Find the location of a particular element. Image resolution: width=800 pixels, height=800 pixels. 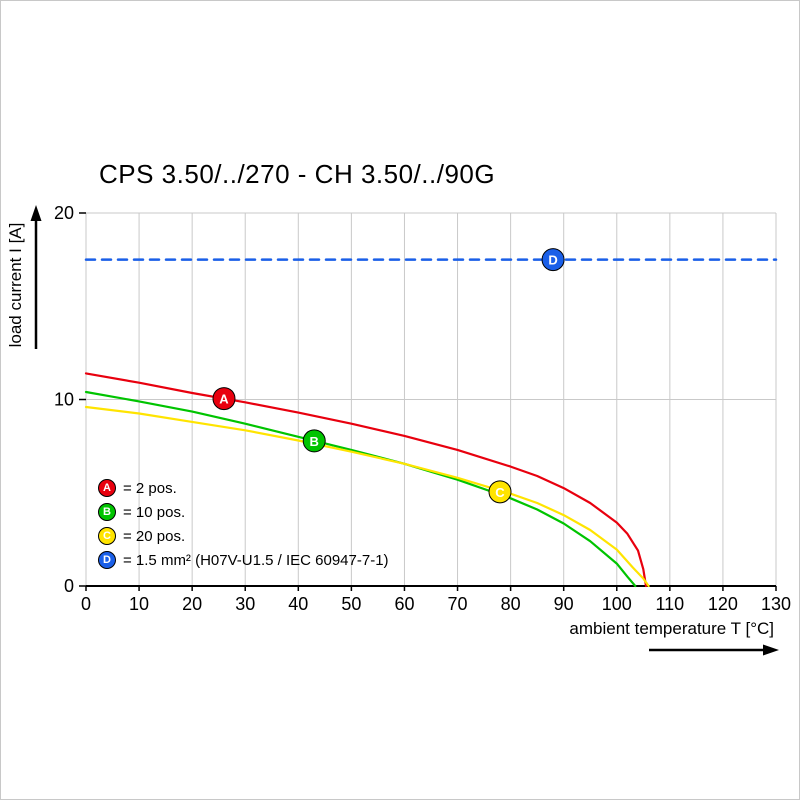

svg-text: 30 is located at coordinates (245, 604).